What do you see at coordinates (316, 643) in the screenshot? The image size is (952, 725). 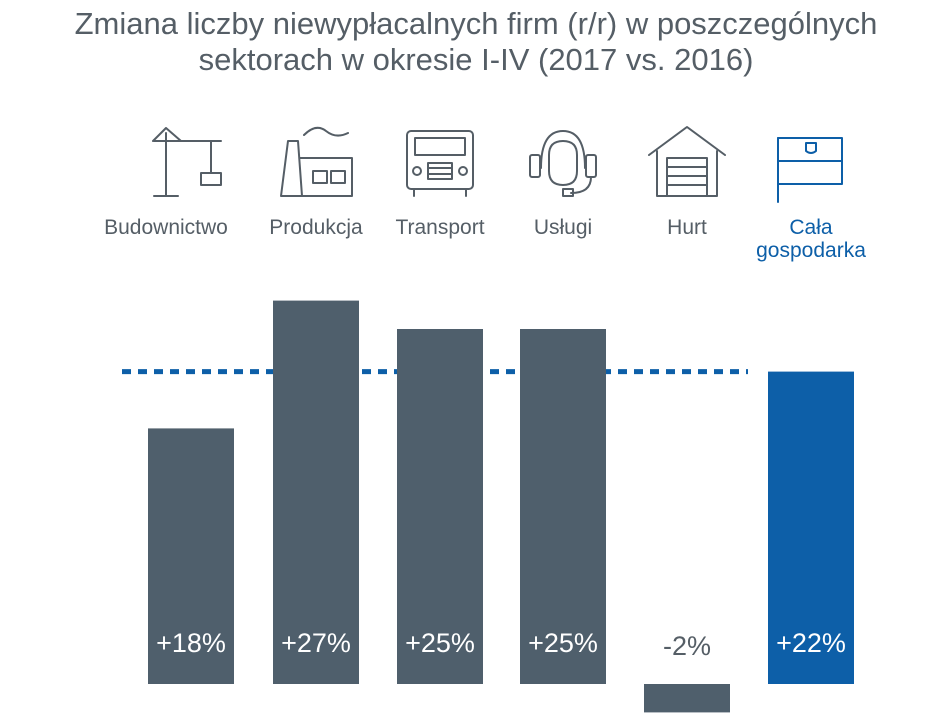 I see `value-label-1: +27%` at bounding box center [316, 643].